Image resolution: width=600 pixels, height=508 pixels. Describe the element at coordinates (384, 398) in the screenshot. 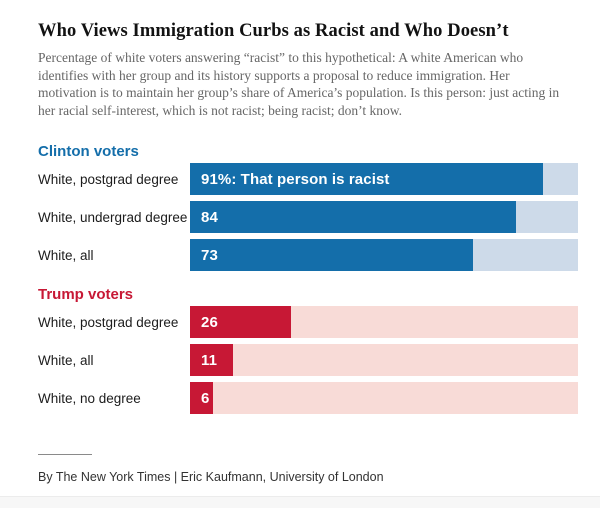

I see `bar-track: 6` at that location.